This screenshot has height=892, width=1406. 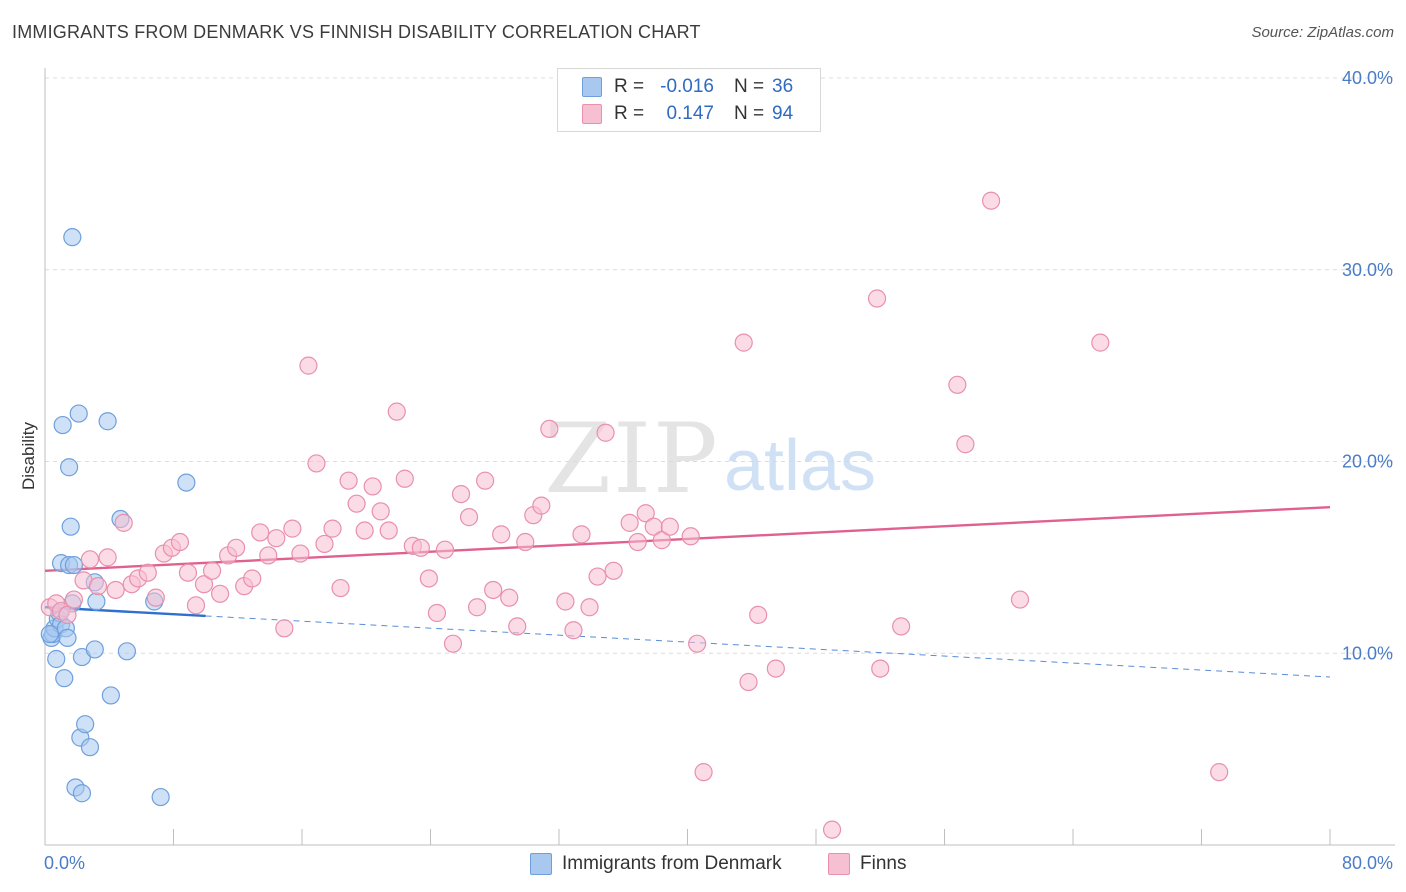 I want to click on legend-swatch-denmark, so click(x=592, y=87).